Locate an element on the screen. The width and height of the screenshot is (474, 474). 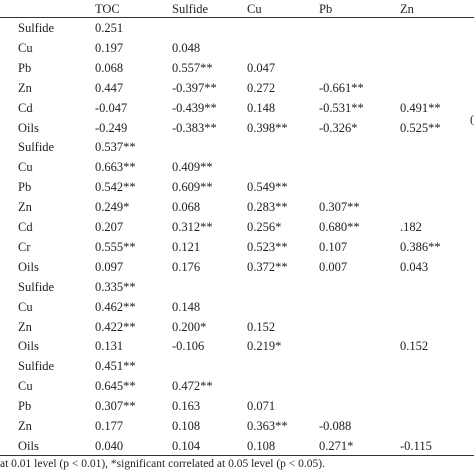
table-row: Oils 0.131 -0.106 0.219* 0.152 is located at coordinates (237, 346).